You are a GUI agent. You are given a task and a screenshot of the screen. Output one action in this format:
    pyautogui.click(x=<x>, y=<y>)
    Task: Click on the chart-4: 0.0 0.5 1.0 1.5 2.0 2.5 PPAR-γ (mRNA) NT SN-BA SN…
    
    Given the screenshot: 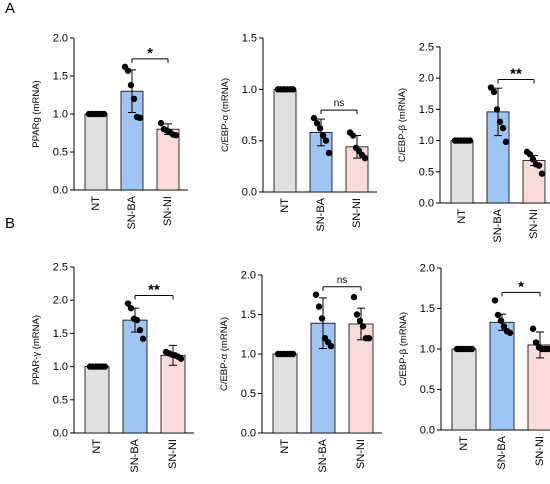 What is the action you would take?
    pyautogui.click(x=112, y=367)
    